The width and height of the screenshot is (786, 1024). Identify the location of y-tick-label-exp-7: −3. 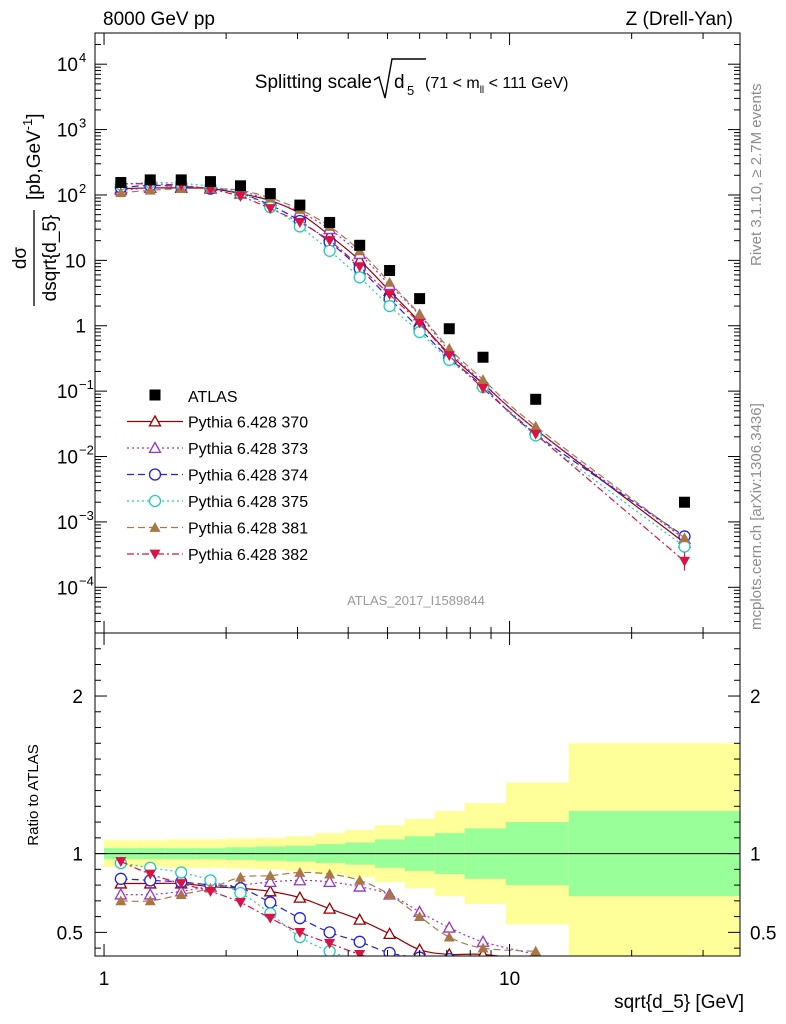
(86, 515).